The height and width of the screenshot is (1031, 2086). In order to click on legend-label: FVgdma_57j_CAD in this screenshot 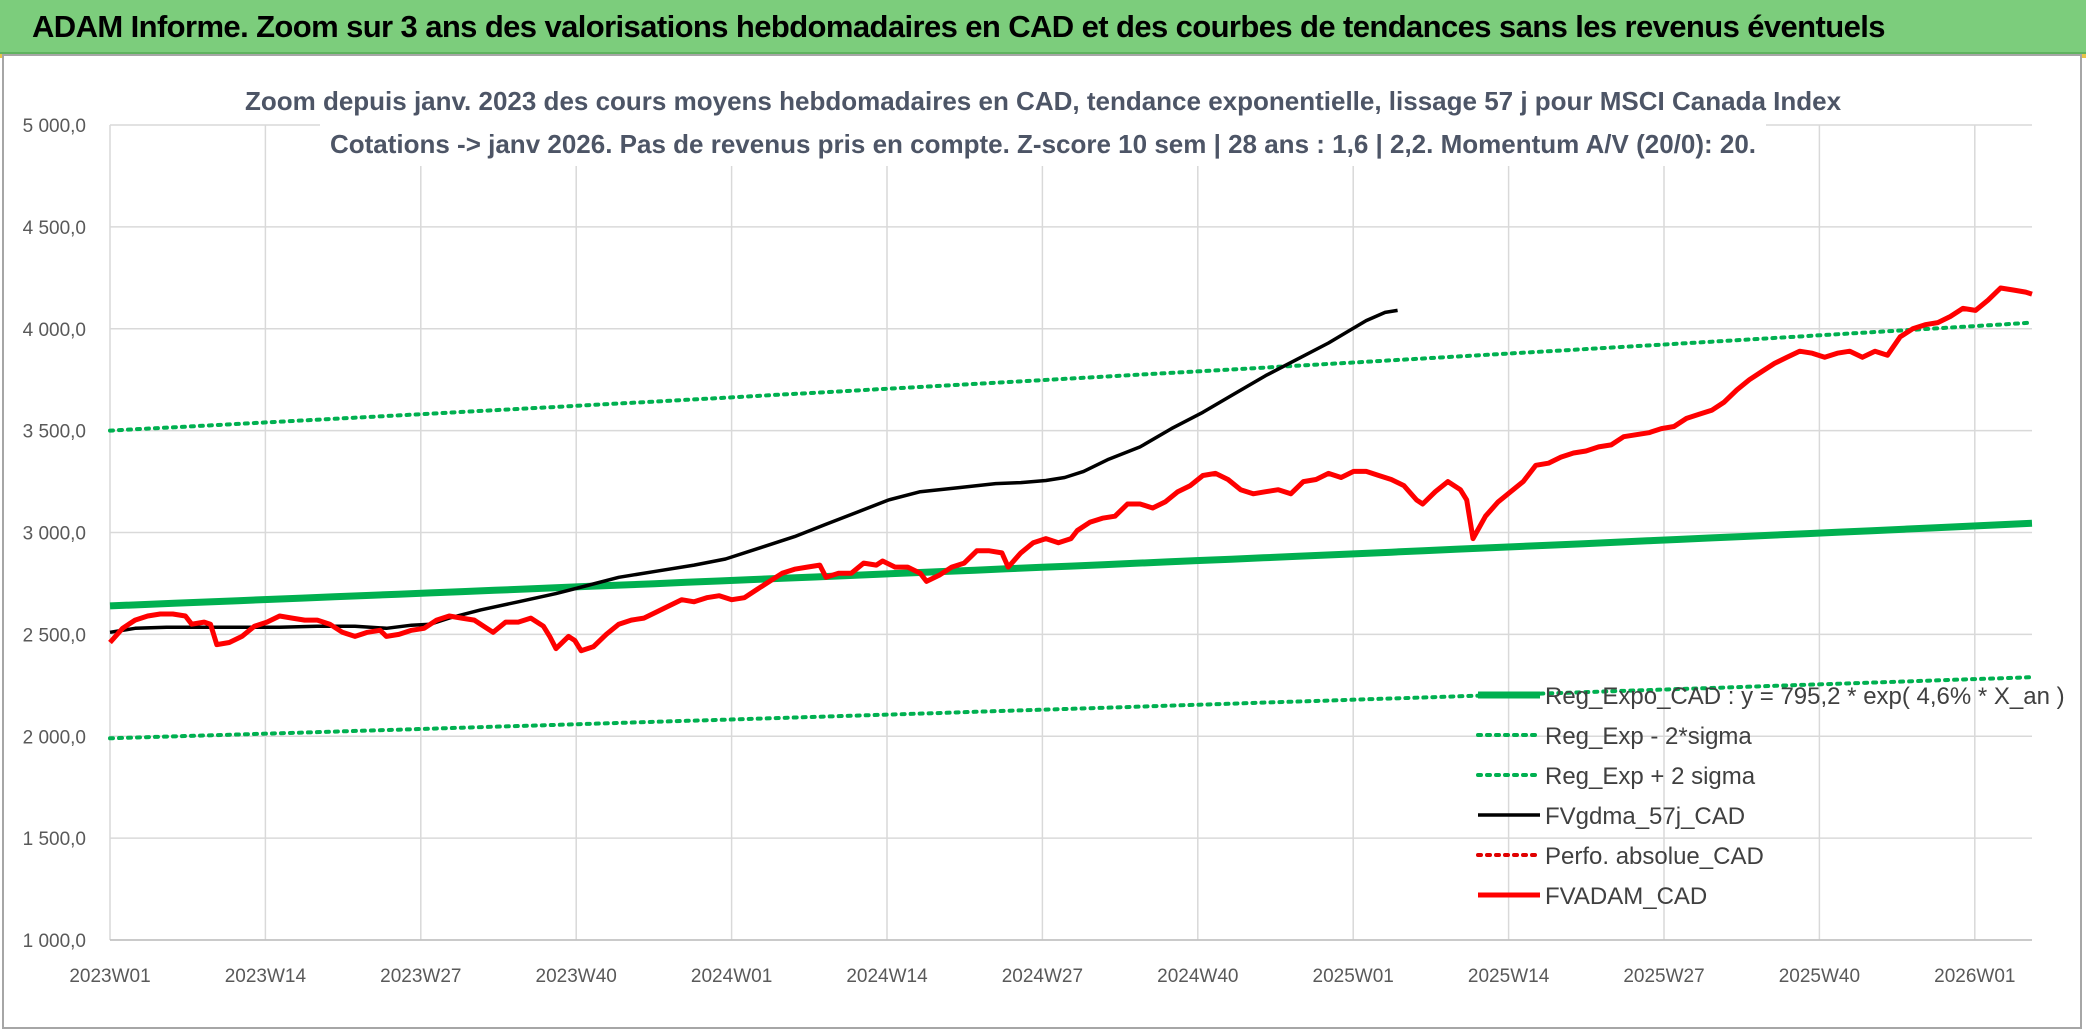, I will do `click(1645, 816)`.